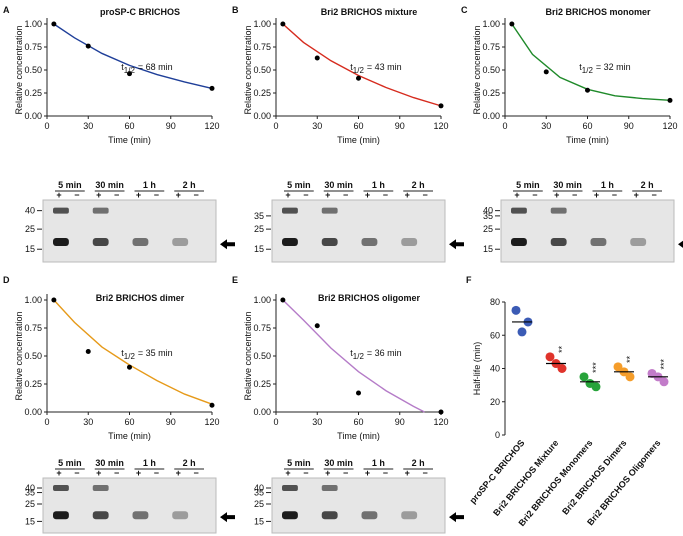 This screenshot has width=683, height=536. I want to click on significance: ***, so click(664, 363).